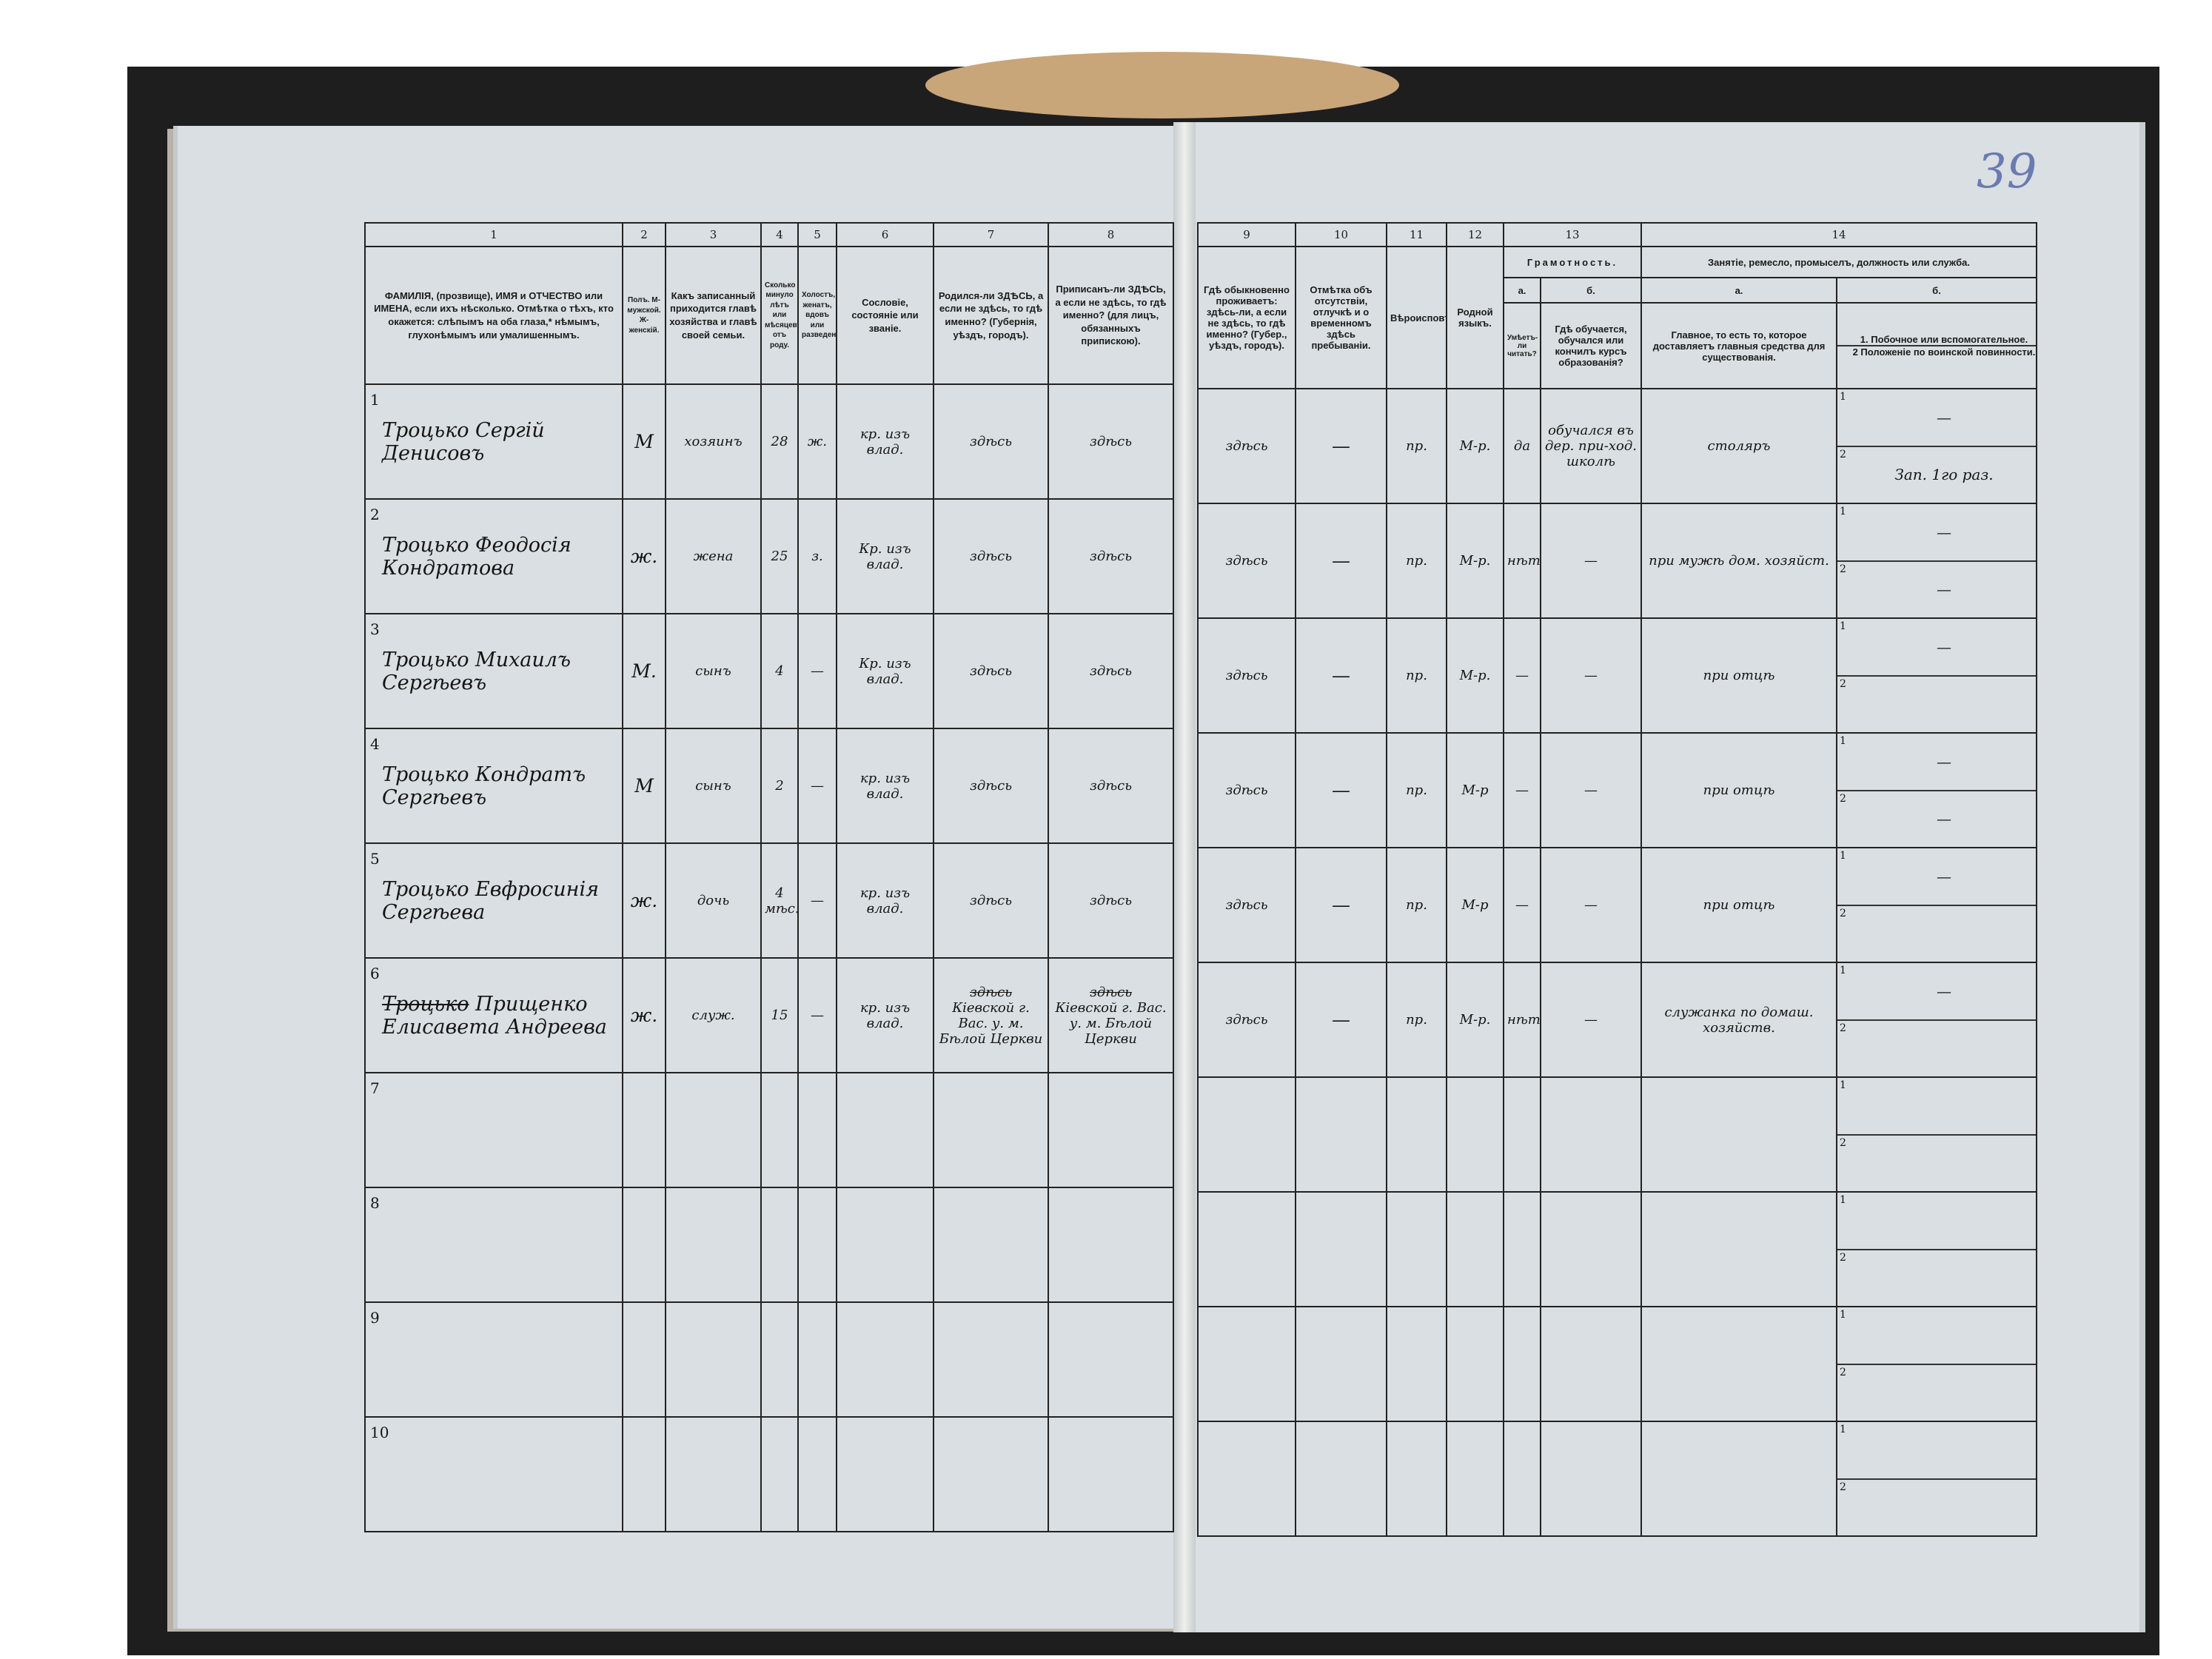 This screenshot has width=2212, height=1659. What do you see at coordinates (1475, 235) in the screenshot?
I see `column-number: 12` at bounding box center [1475, 235].